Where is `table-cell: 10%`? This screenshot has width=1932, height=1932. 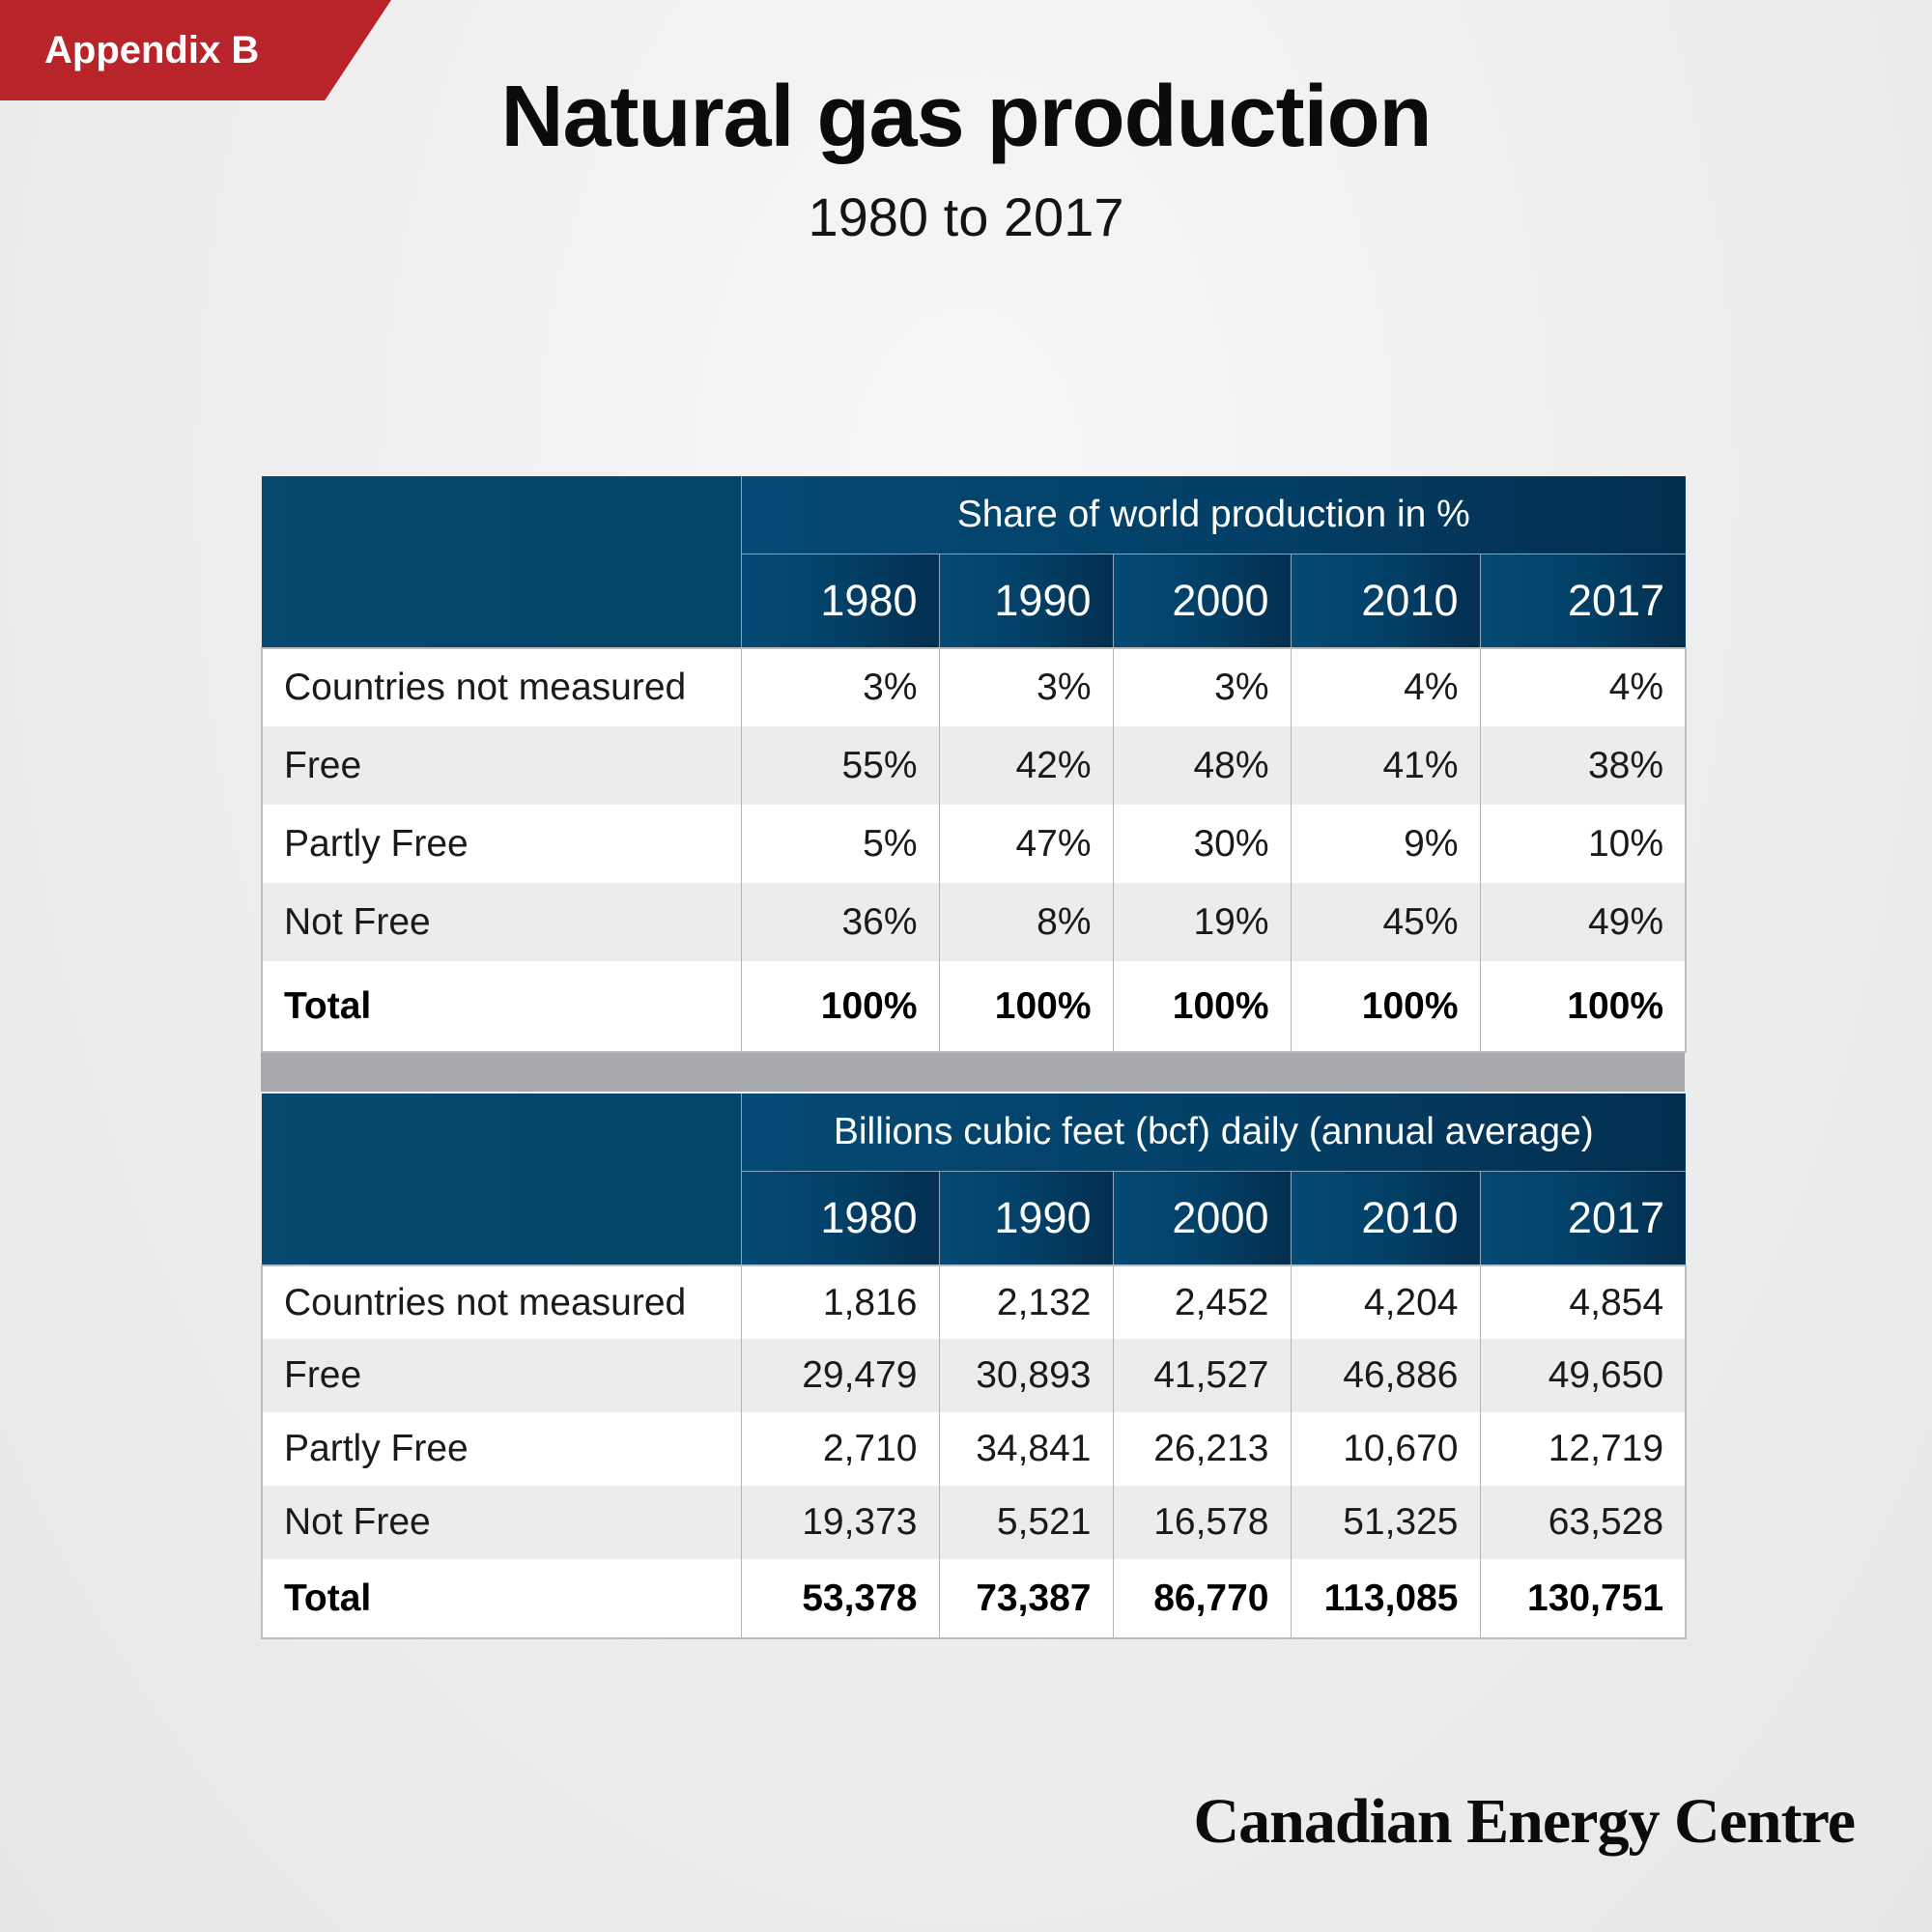
table-cell: 10% is located at coordinates (1583, 844).